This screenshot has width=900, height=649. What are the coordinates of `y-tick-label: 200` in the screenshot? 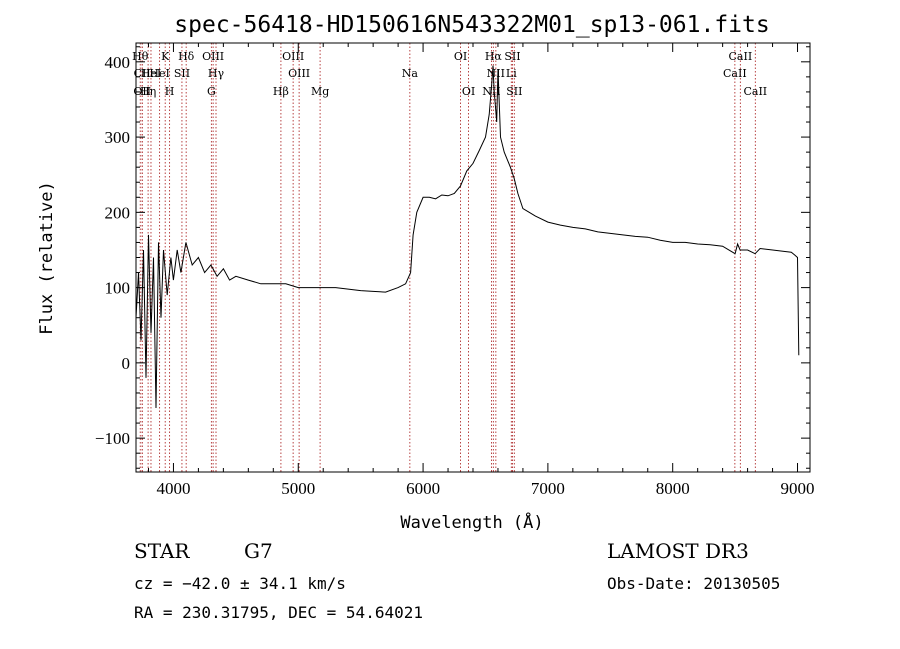 It's located at (118, 212).